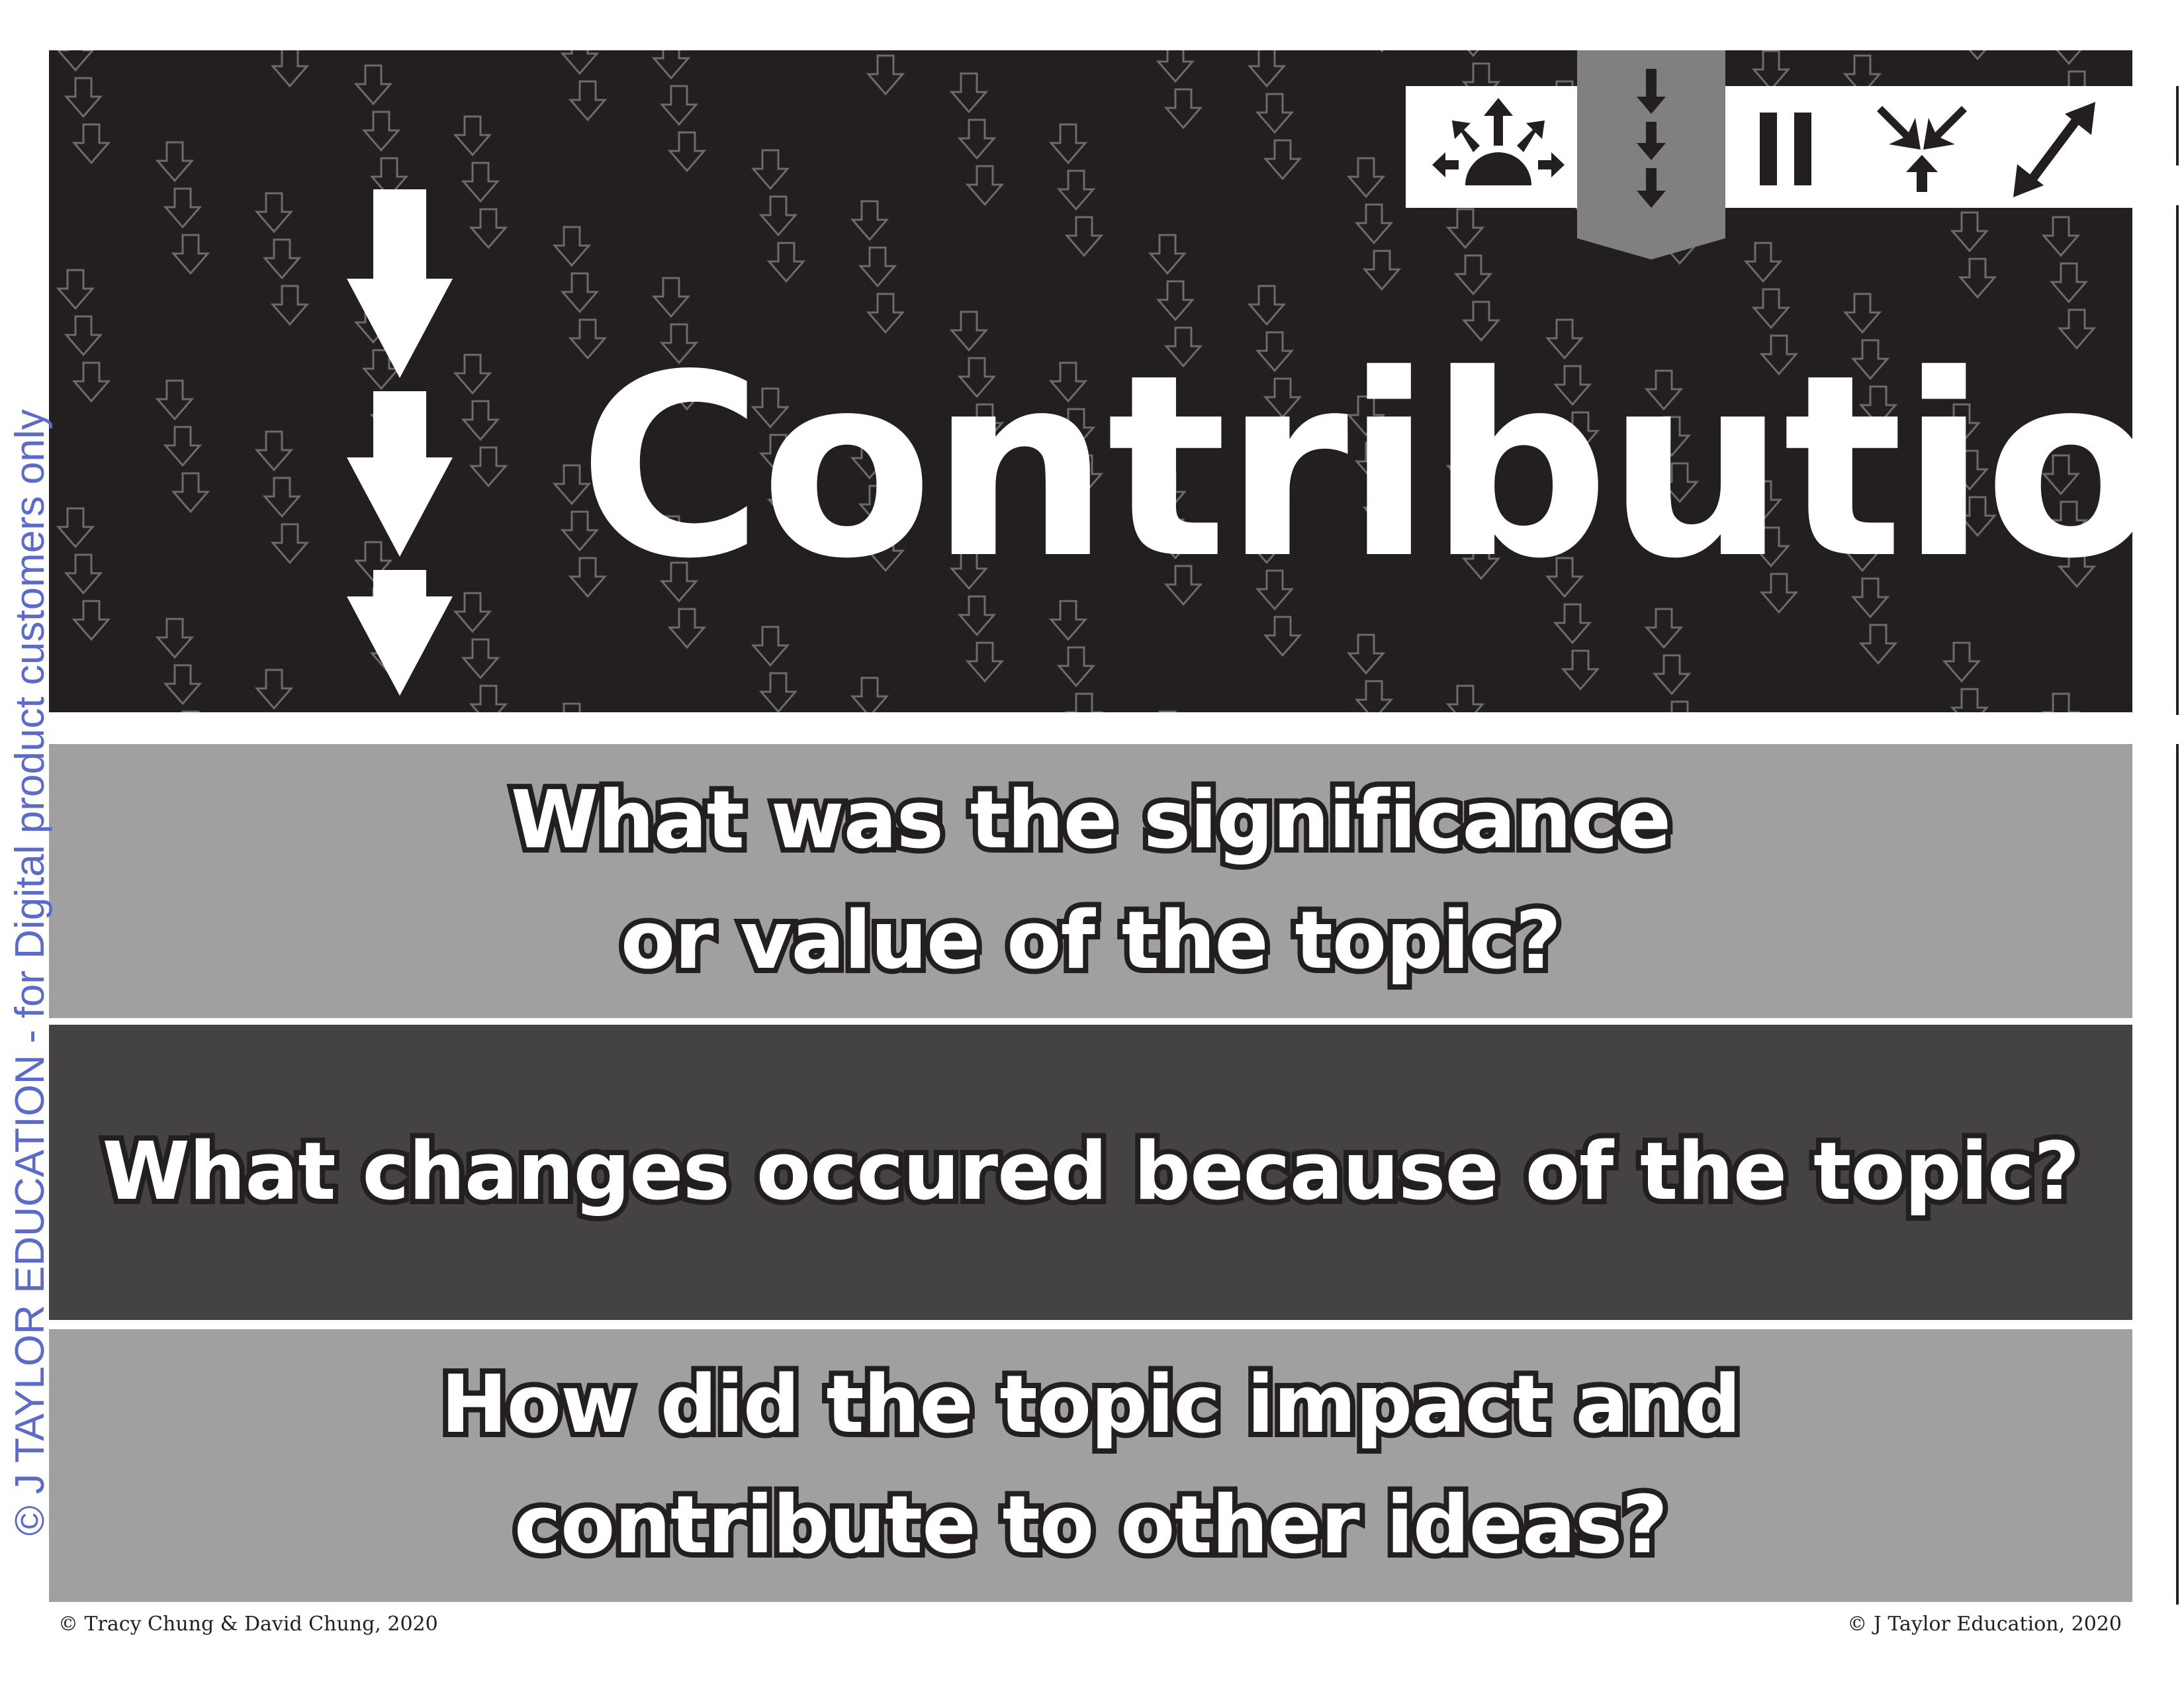  Describe the element at coordinates (1091, 1525) in the screenshot. I see `question-line: contribute to other ideas?` at that location.